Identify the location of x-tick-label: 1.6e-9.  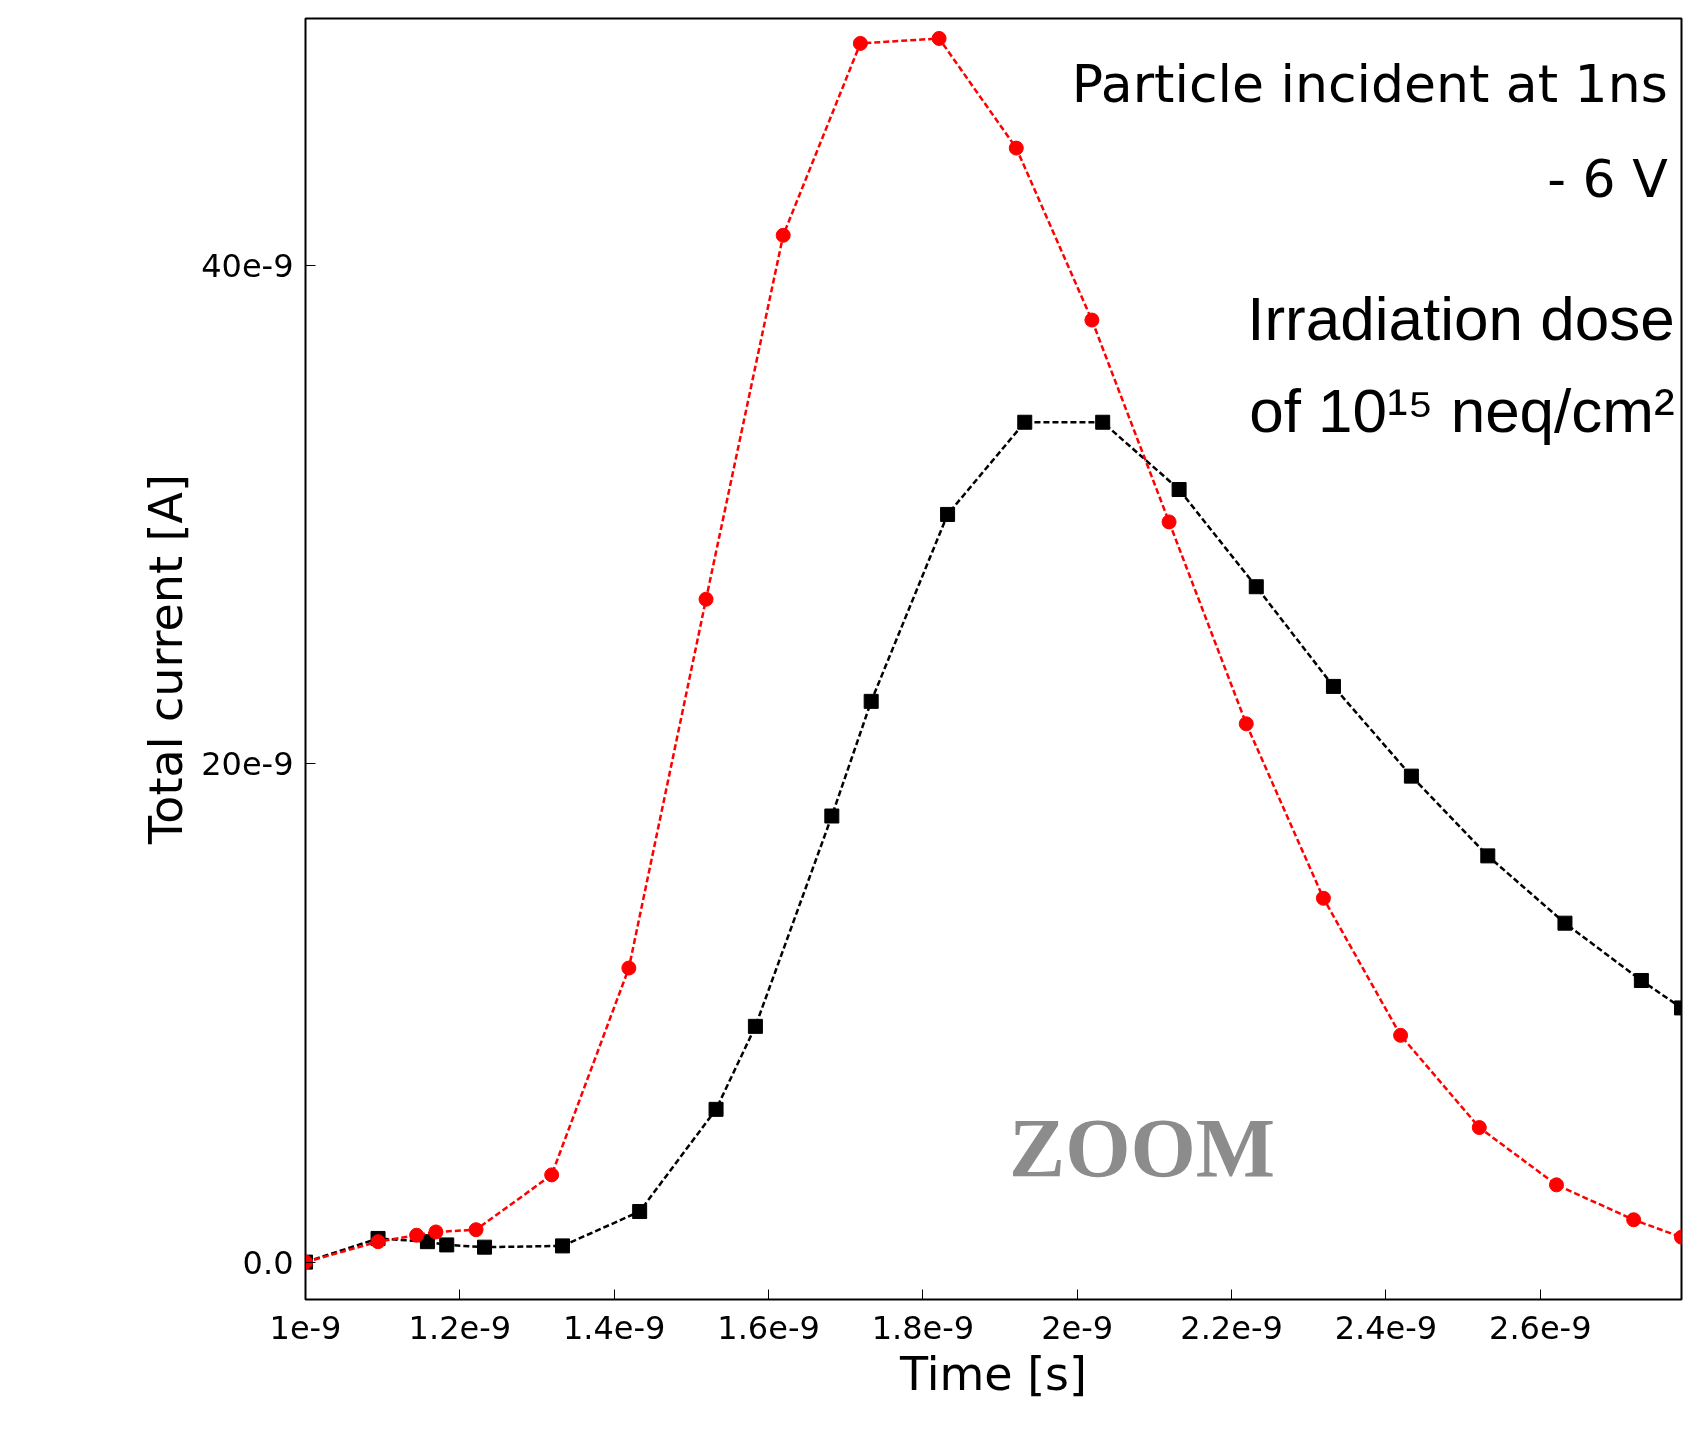
(768, 1327).